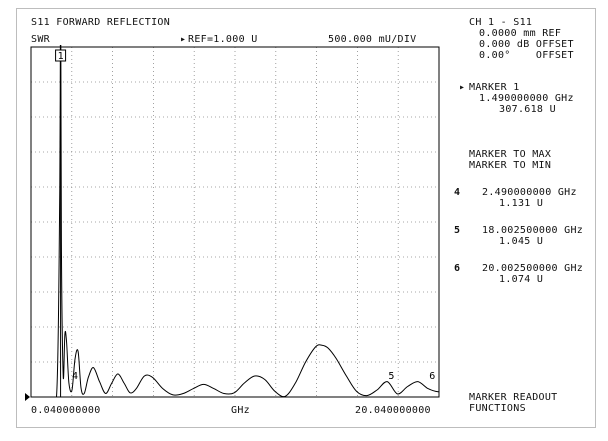  Describe the element at coordinates (510, 154) in the screenshot. I see `marker-to-max-button: MARKER TO MAX` at that location.